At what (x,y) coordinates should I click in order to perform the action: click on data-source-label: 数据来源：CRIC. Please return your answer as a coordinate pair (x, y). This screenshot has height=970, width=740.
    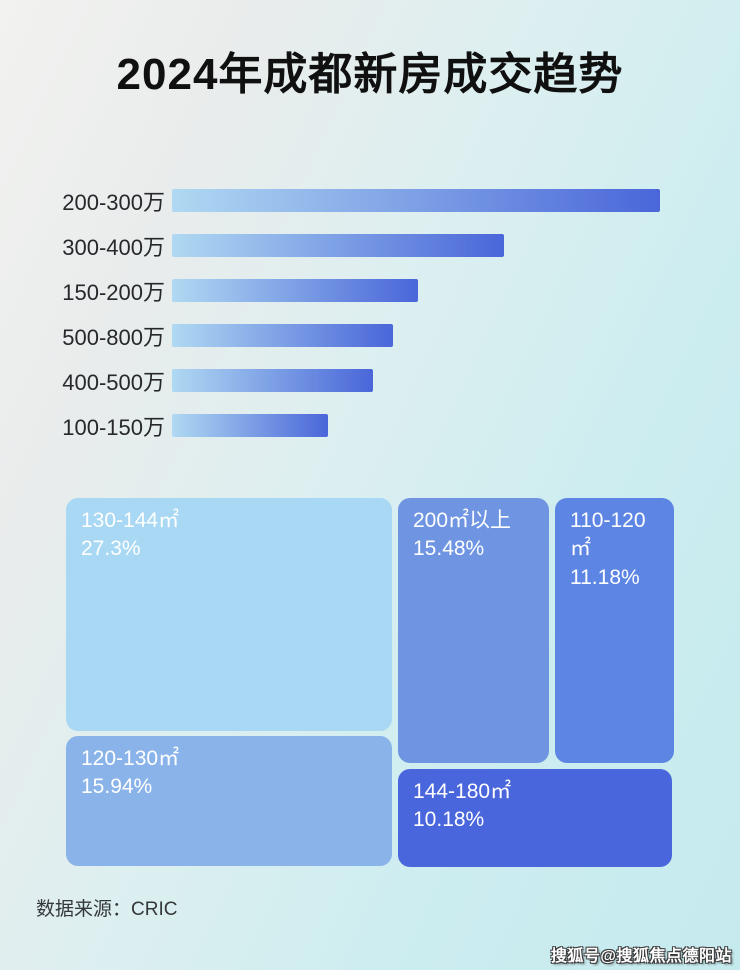
    Looking at the image, I should click on (107, 909).